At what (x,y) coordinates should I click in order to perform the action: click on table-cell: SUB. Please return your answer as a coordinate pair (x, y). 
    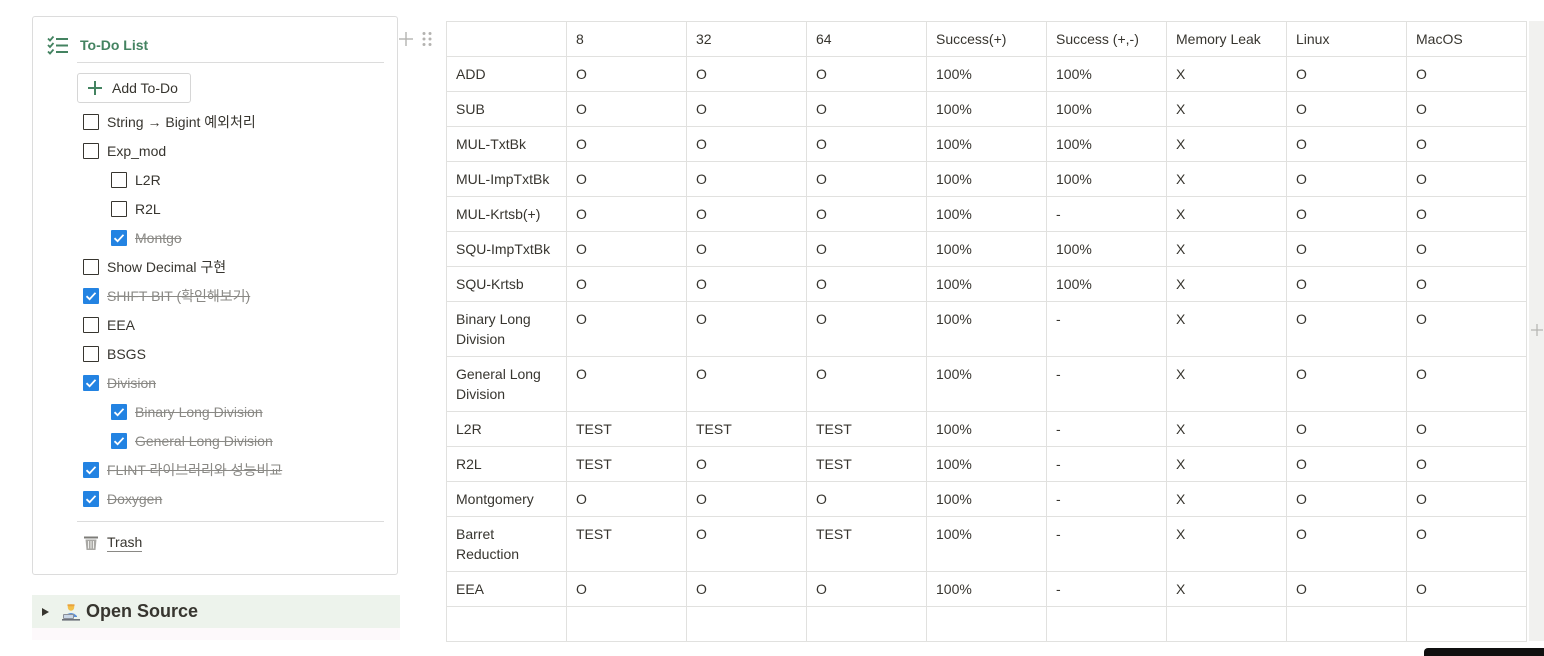
    Looking at the image, I should click on (506, 109).